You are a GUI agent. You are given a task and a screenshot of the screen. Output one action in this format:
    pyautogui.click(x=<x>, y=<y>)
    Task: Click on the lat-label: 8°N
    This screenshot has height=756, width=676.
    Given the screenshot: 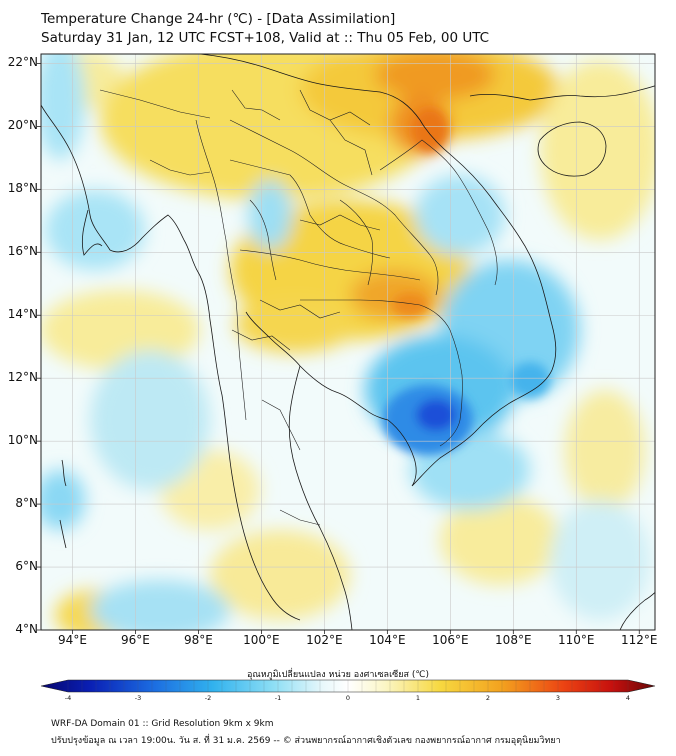 What is the action you would take?
    pyautogui.click(x=26, y=503)
    